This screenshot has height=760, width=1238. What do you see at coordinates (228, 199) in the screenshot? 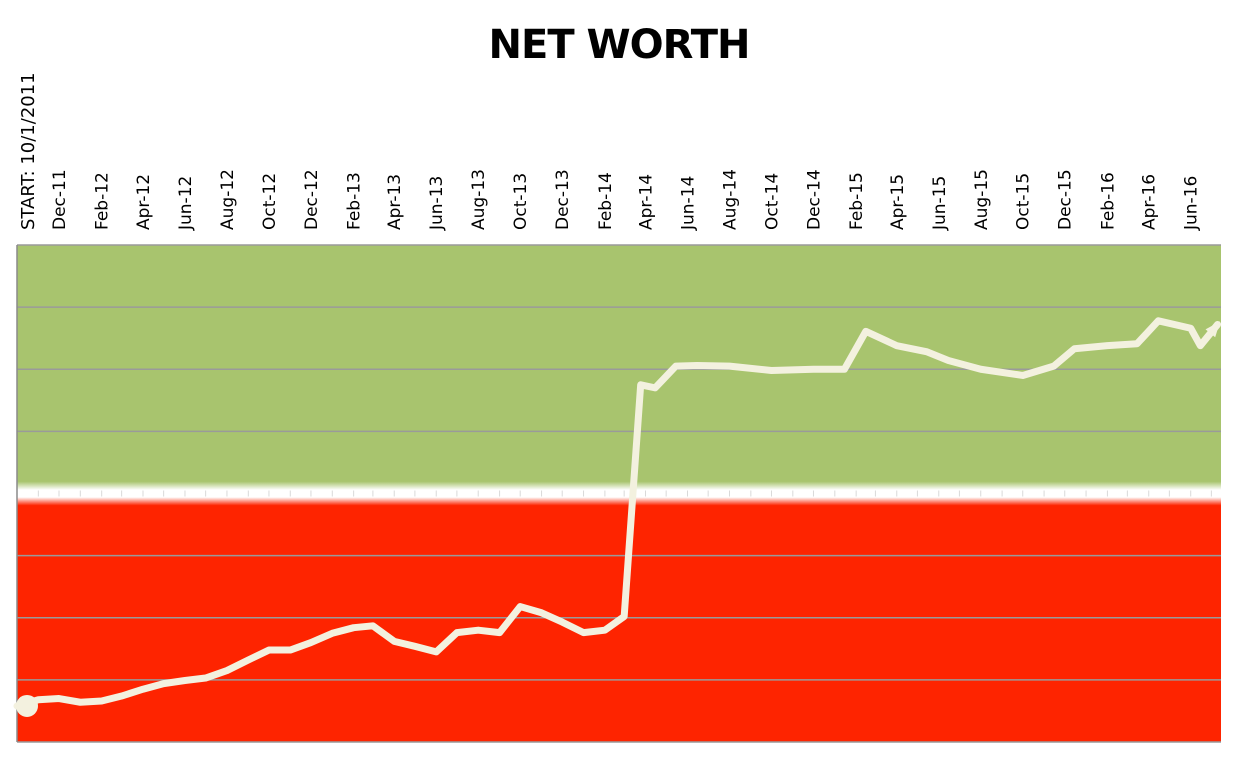
I see `x-tick-label: Aug-12` at bounding box center [228, 199].